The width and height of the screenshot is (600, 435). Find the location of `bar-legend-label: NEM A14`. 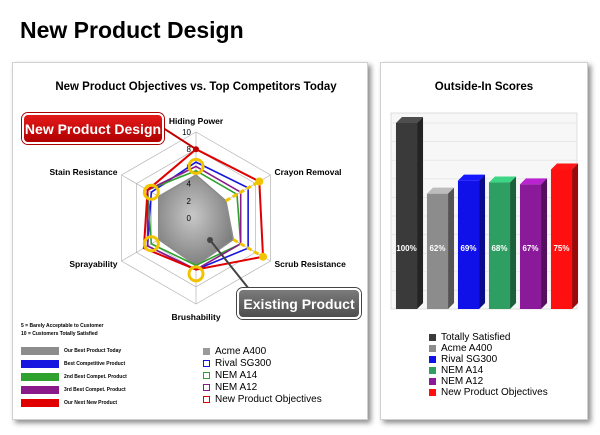

bar-legend-label: NEM A14 is located at coordinates (462, 370).